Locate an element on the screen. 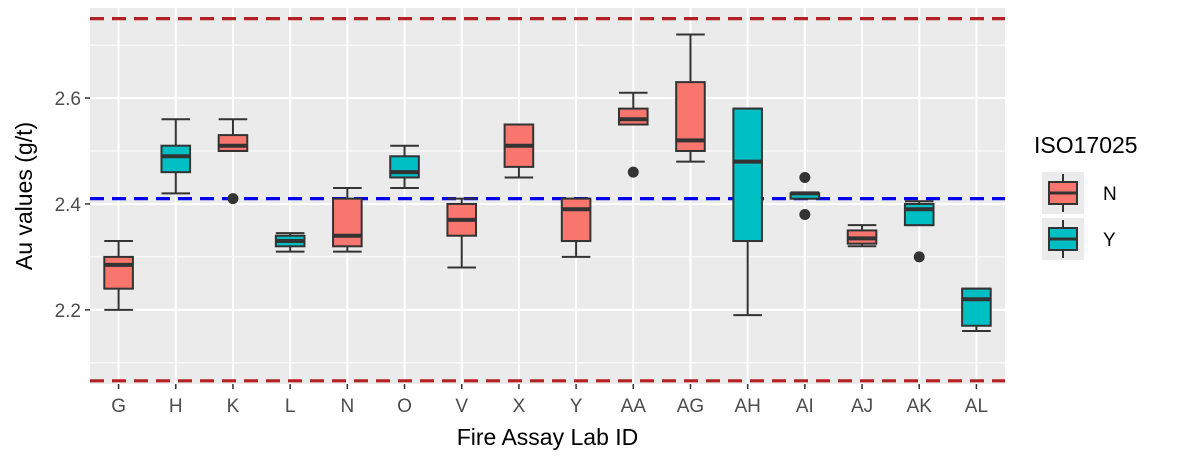 The image size is (1184, 457). x-tick-label: AJ is located at coordinates (862, 406).